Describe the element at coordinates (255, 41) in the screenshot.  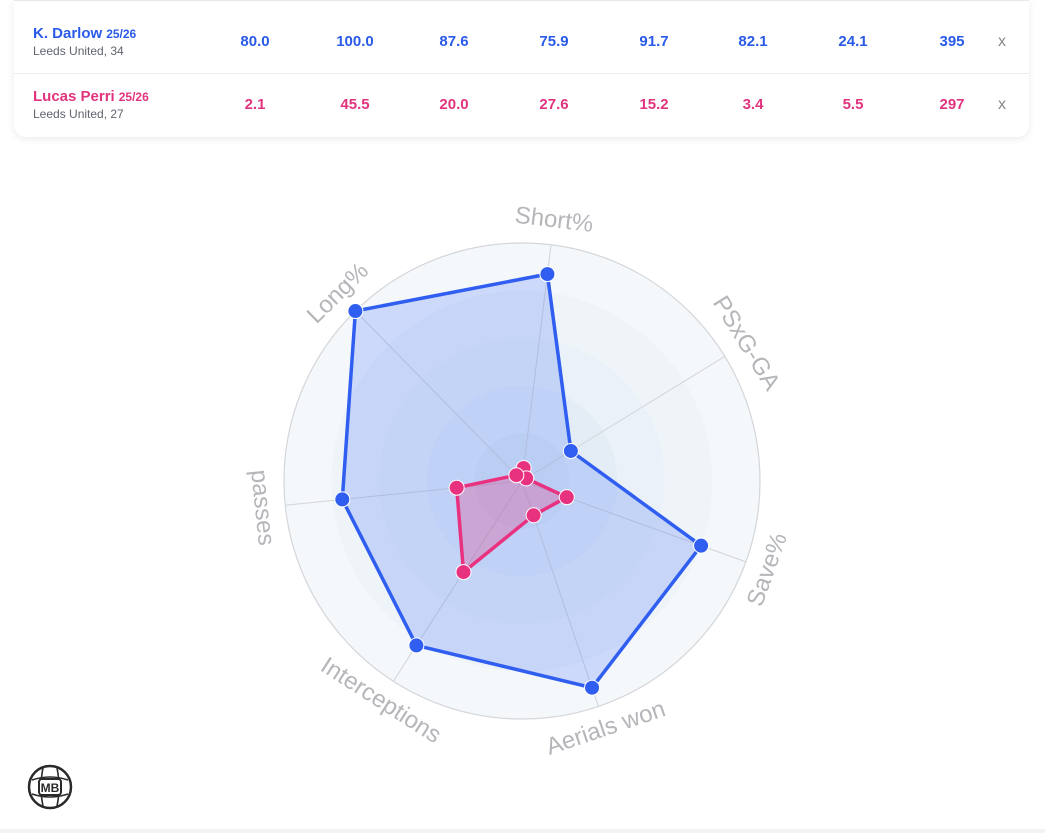
I see `stat-value: 80.0` at that location.